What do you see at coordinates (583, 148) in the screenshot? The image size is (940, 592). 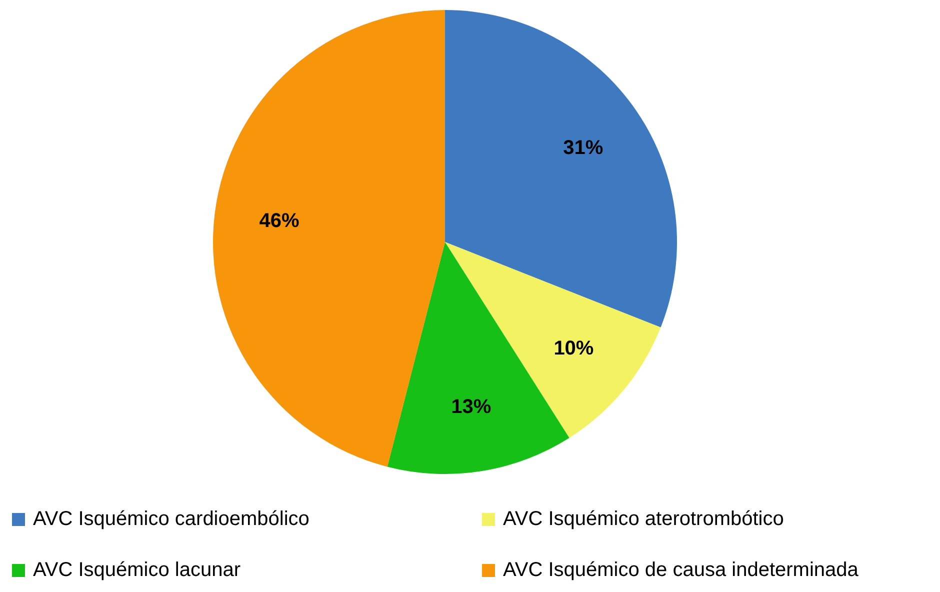 I see `data-label: 31%` at bounding box center [583, 148].